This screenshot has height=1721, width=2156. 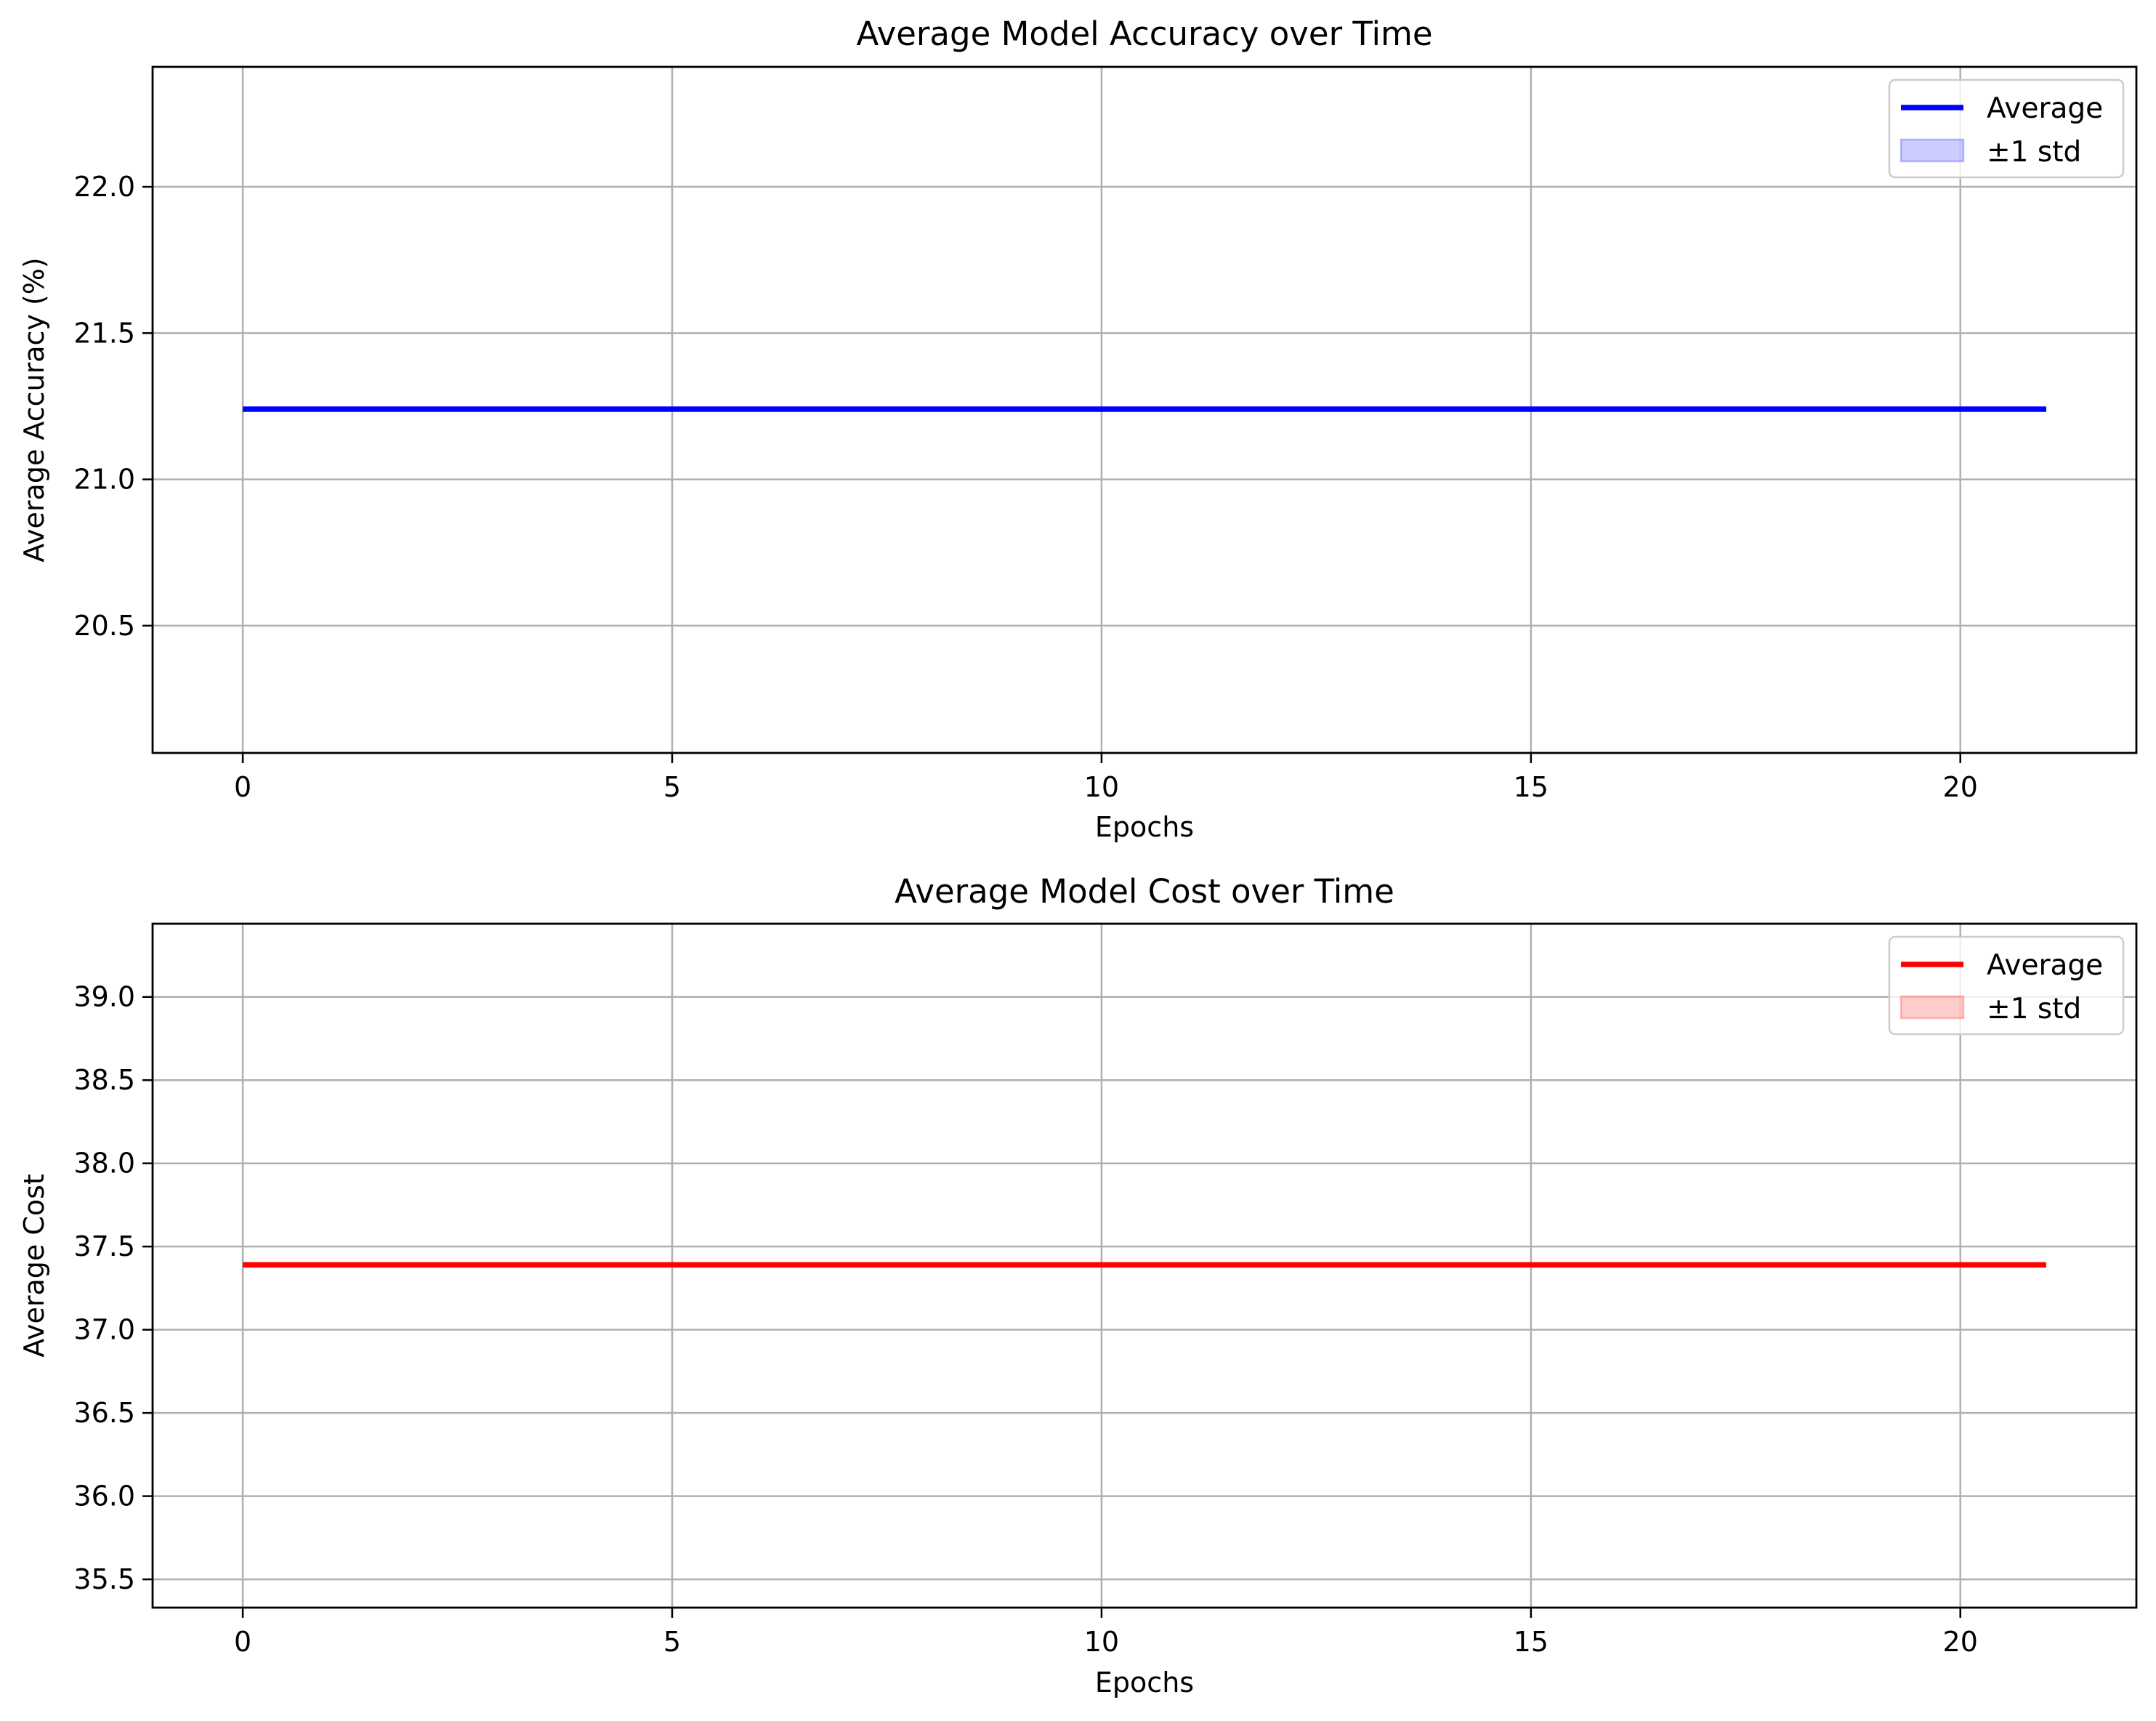 I want to click on y-tick-label: 36.5, so click(x=104, y=1413).